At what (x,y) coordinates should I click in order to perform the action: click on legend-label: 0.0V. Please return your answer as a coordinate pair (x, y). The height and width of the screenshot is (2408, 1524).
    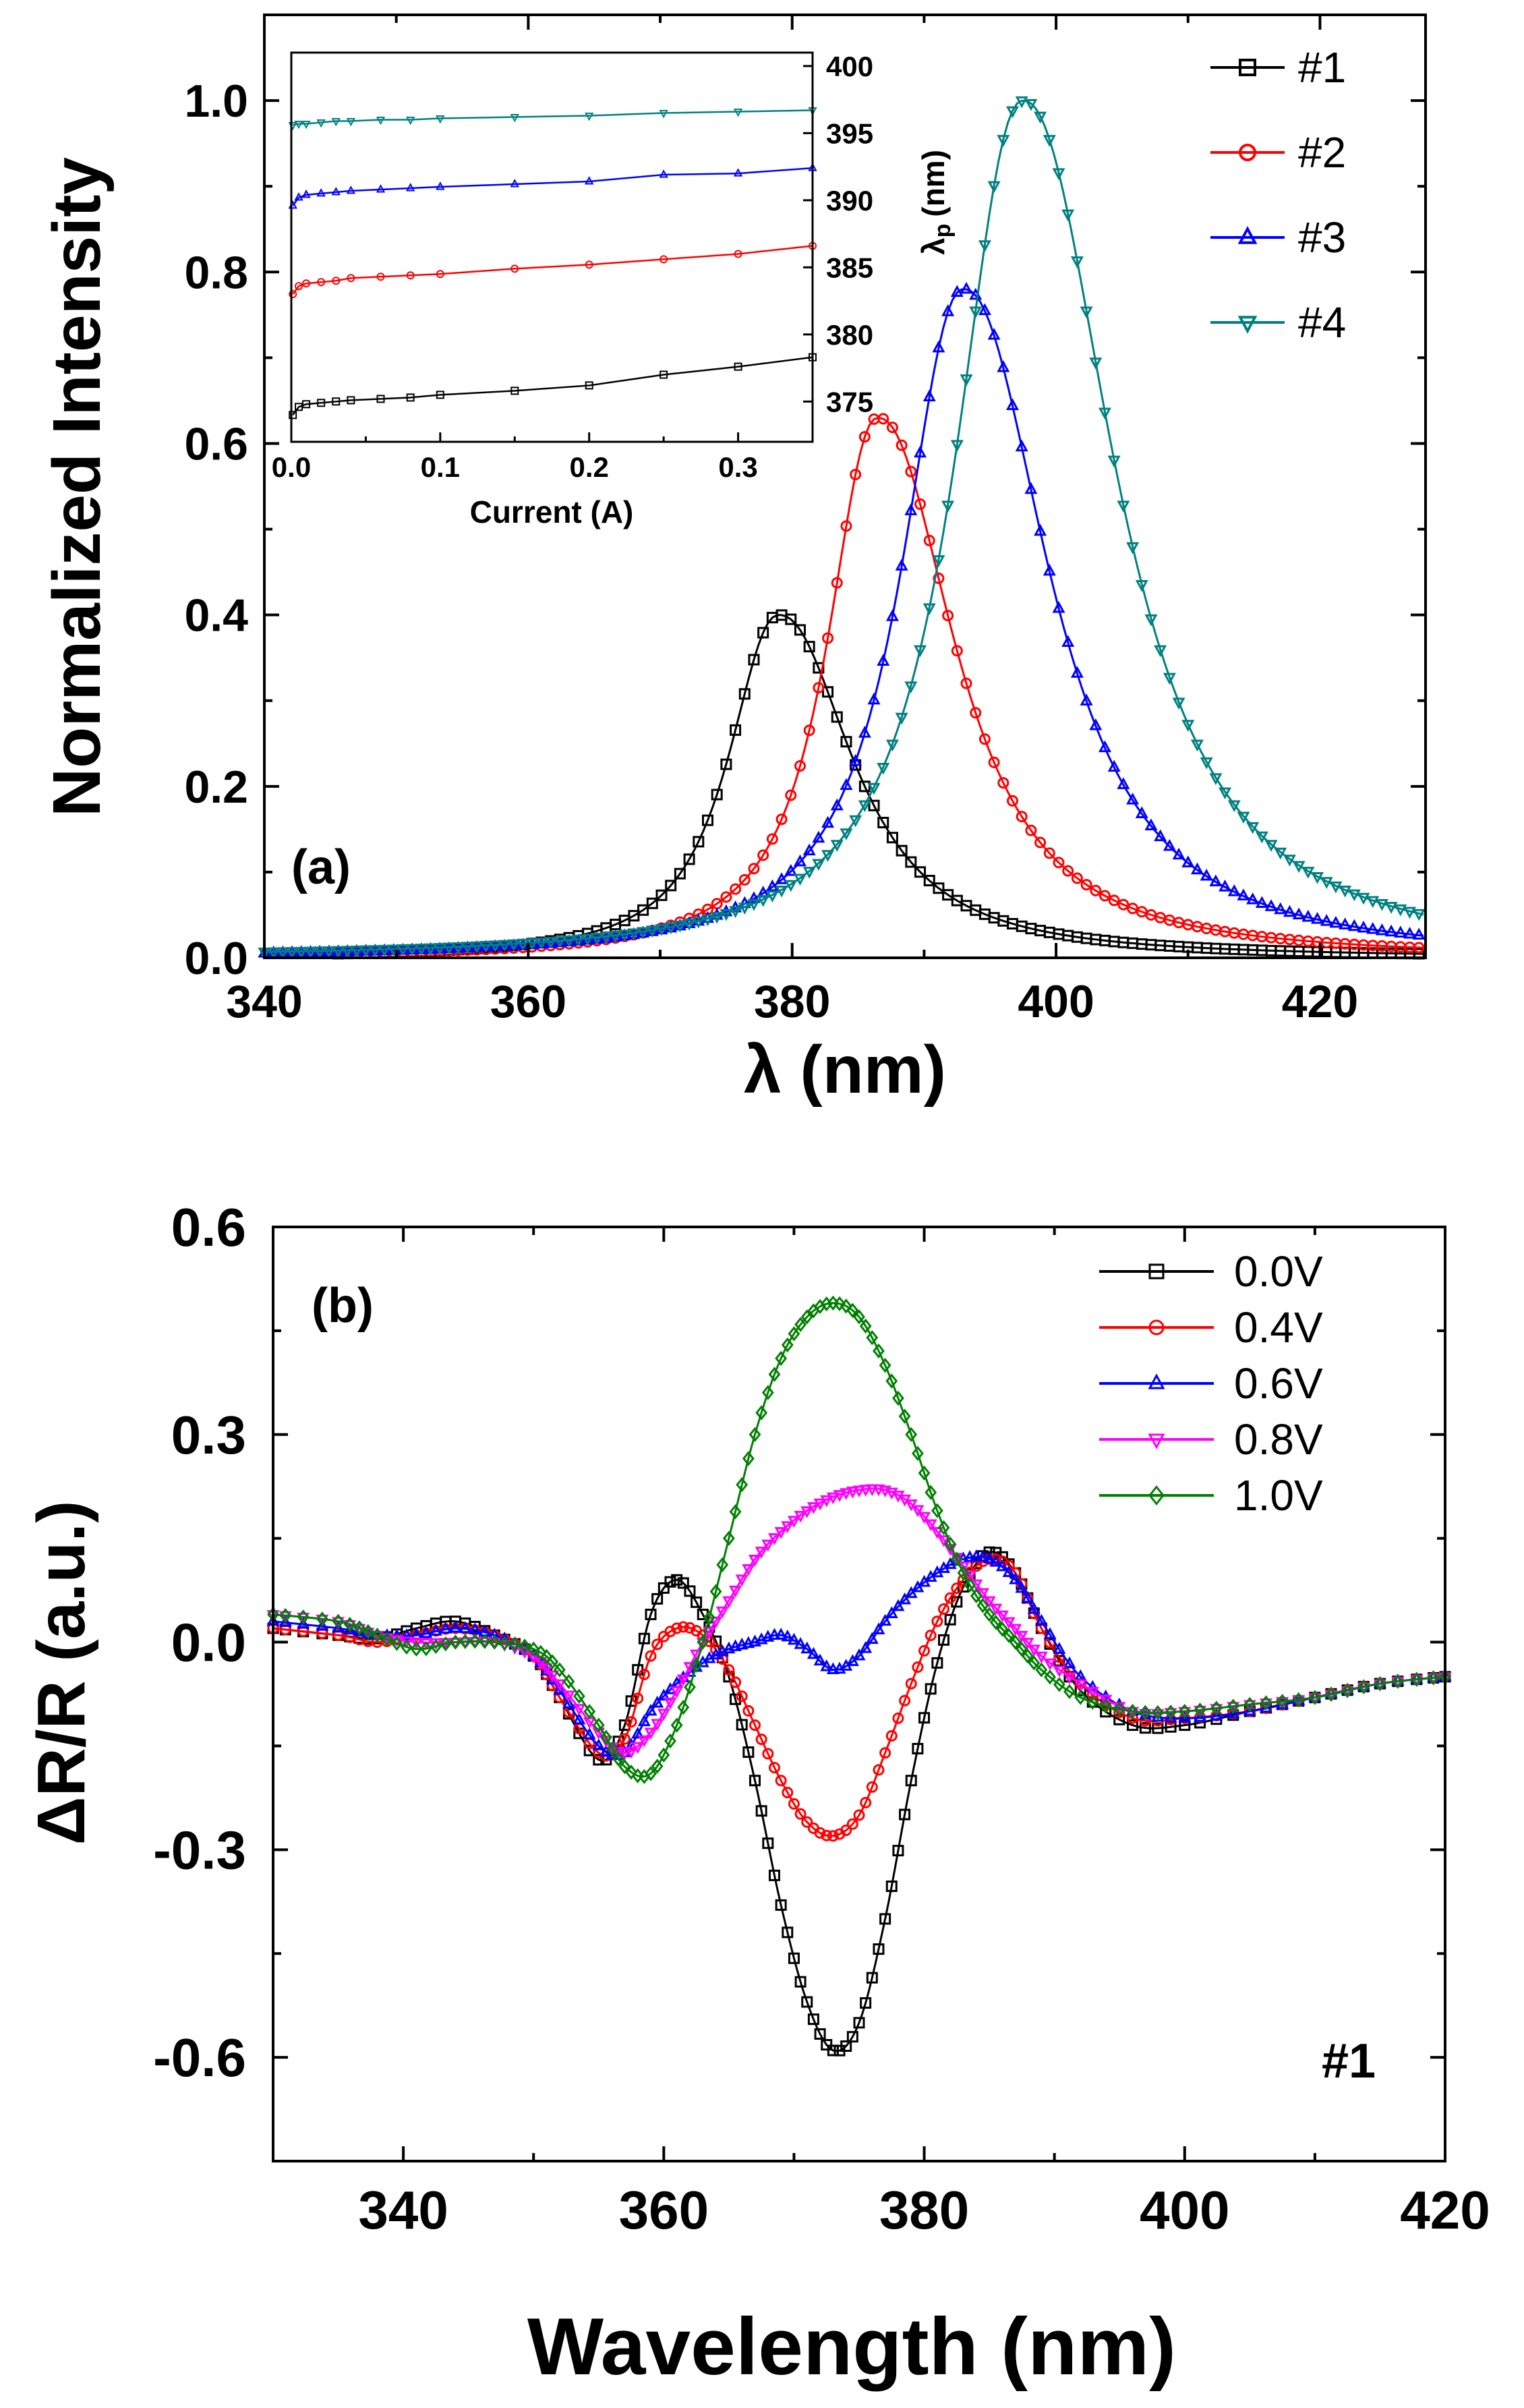
    Looking at the image, I should click on (1278, 1272).